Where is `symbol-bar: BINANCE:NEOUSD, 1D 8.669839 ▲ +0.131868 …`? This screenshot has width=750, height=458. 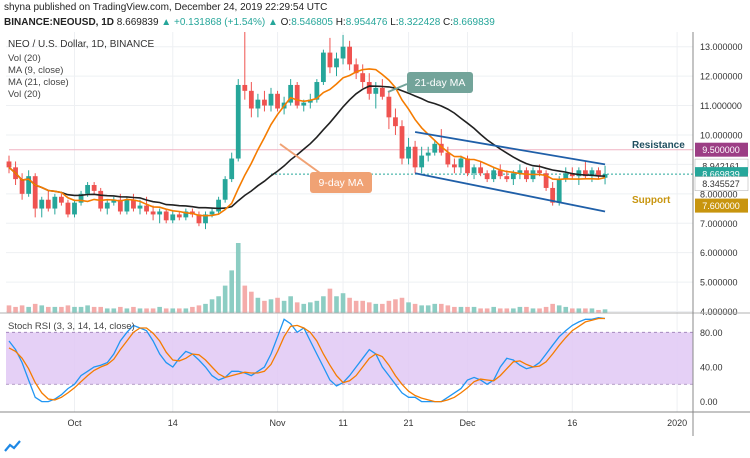 symbol-bar: BINANCE:NEOUSD, 1D 8.669839 ▲ +0.131868 … is located at coordinates (375, 24).